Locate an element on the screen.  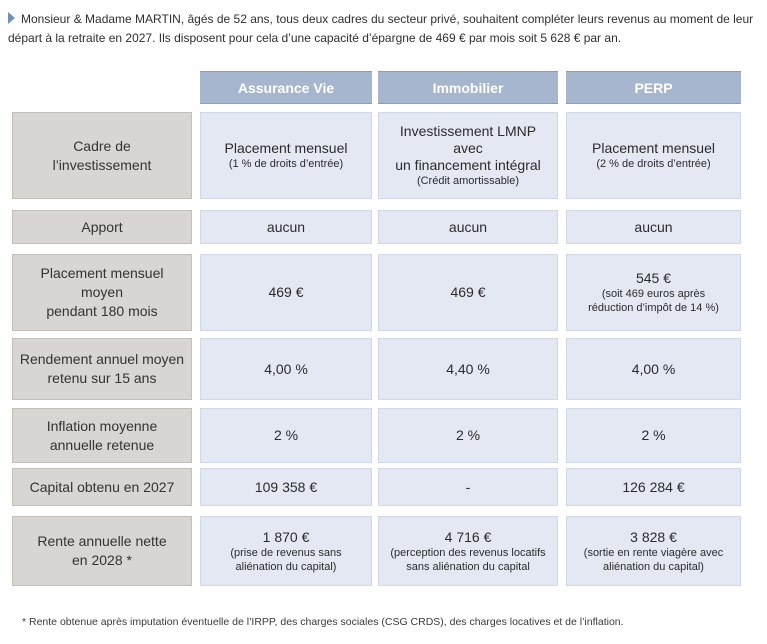
column-header: Assurance Vie is located at coordinates (286, 87).